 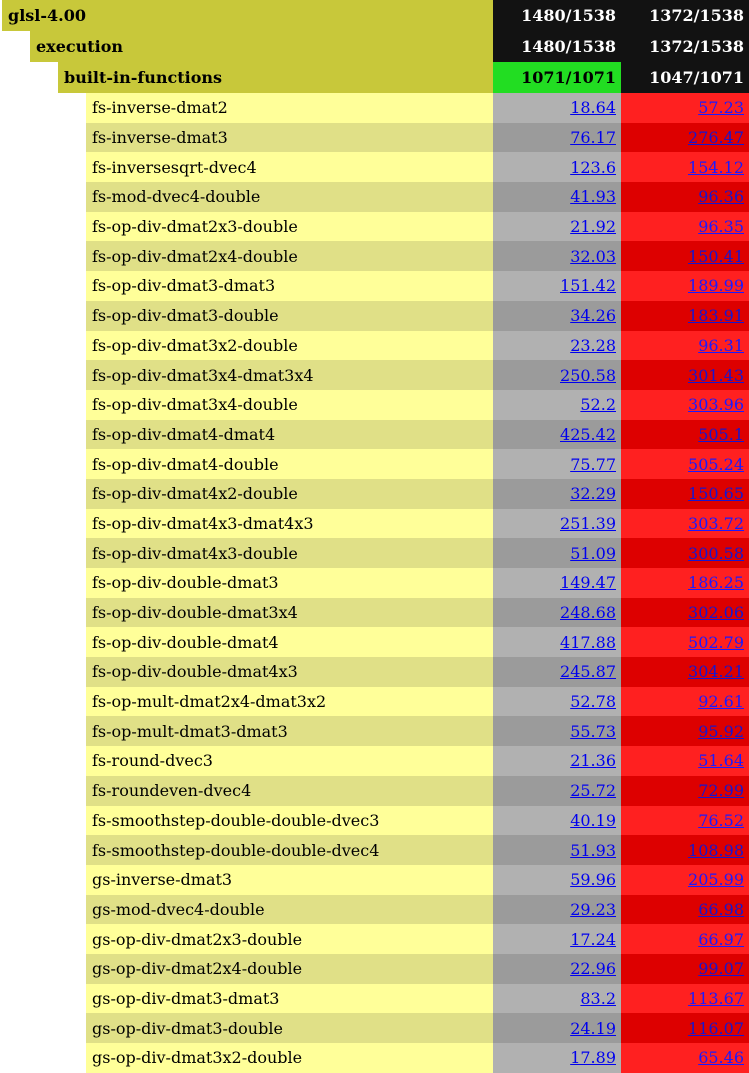 What do you see at coordinates (721, 820) in the screenshot?
I see `result-link-b: 76.52` at bounding box center [721, 820].